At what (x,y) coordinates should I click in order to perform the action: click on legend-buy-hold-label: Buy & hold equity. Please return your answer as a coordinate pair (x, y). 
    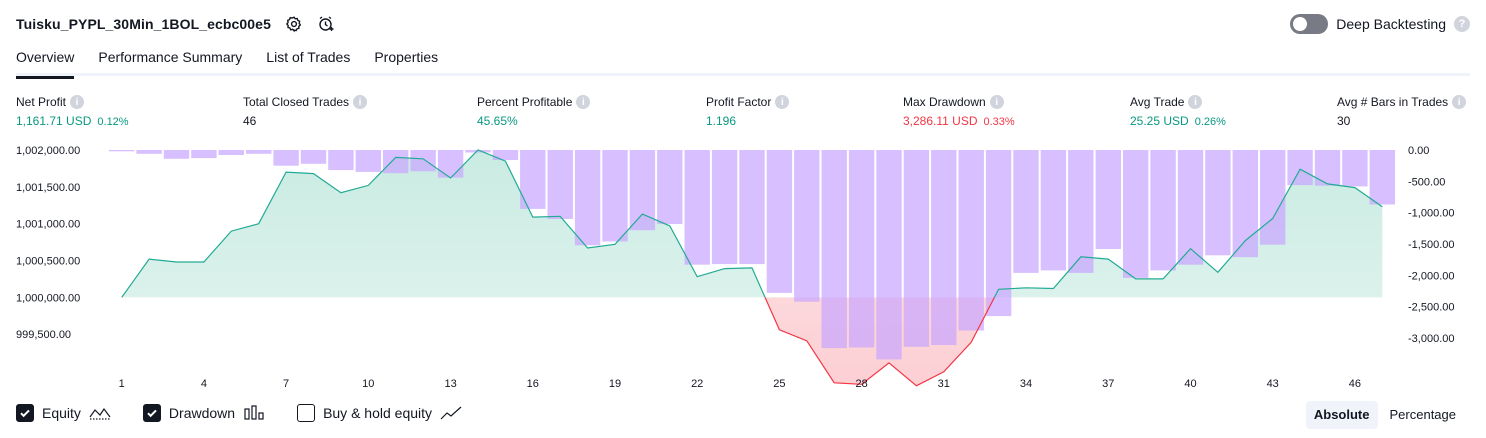
    Looking at the image, I should click on (378, 413).